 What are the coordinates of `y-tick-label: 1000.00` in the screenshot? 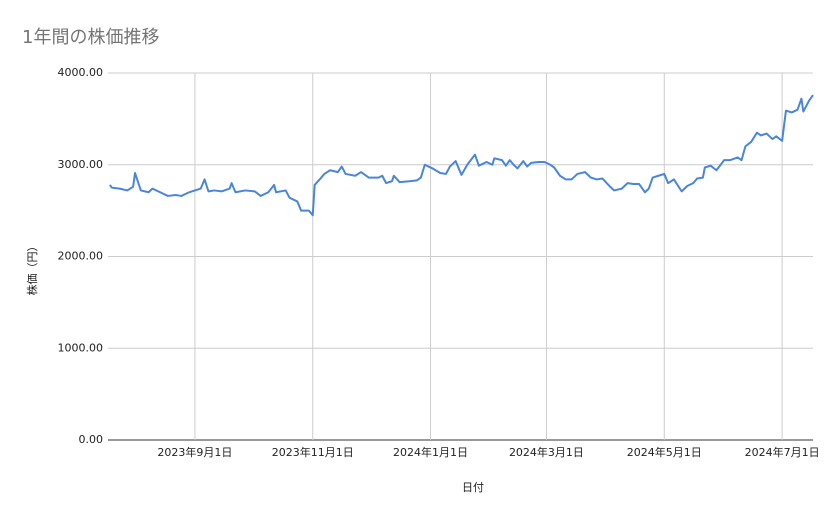 It's located at (81, 347).